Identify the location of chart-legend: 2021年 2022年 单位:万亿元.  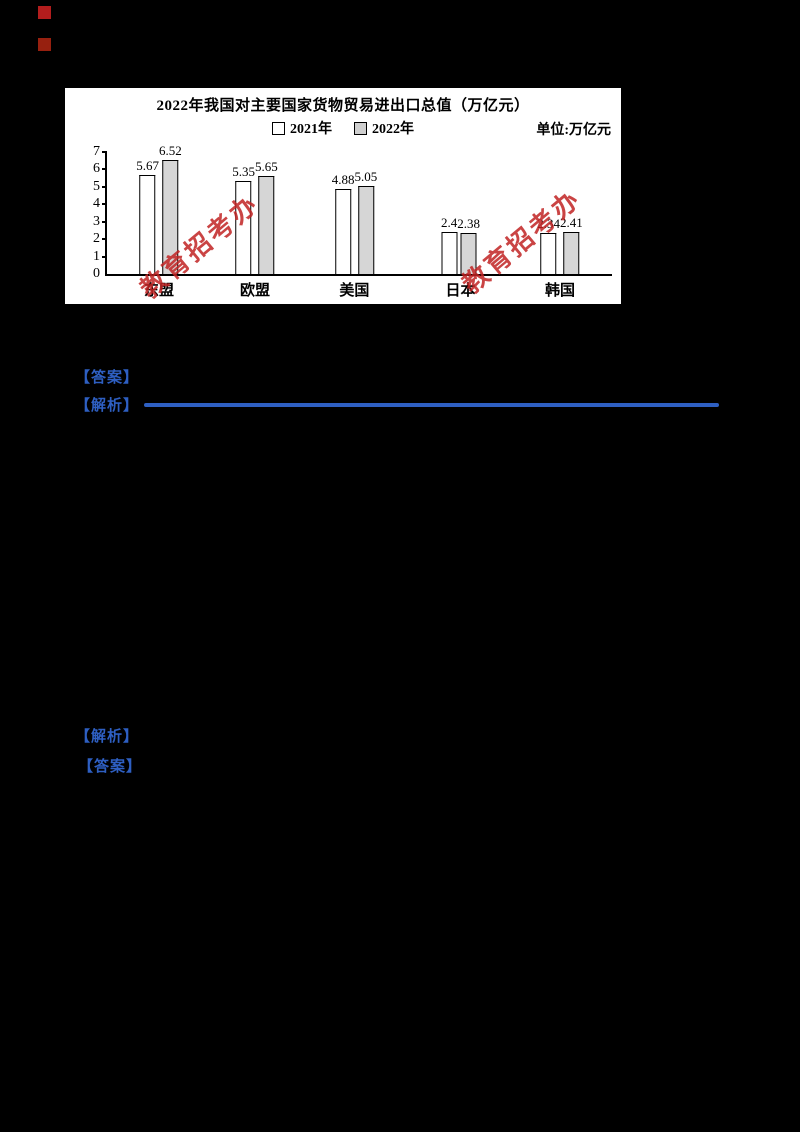
(343, 128).